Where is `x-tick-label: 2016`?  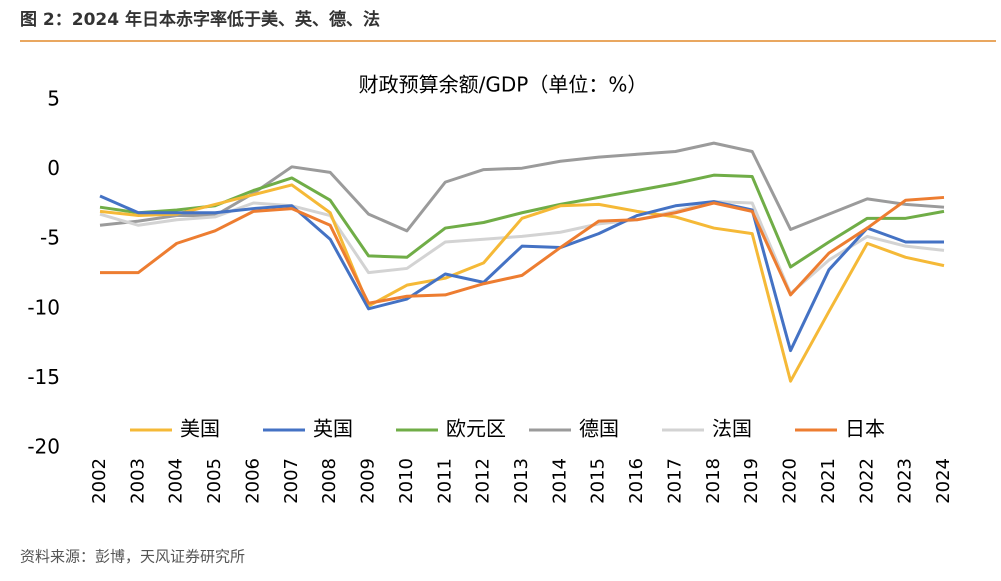 x-tick-label: 2016 is located at coordinates (636, 481).